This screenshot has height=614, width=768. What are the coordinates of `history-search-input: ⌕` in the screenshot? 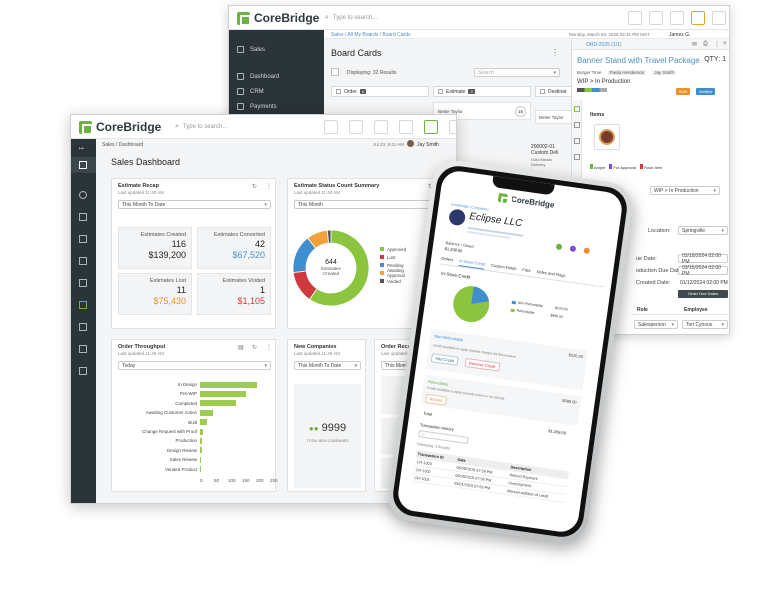 It's located at (443, 437).